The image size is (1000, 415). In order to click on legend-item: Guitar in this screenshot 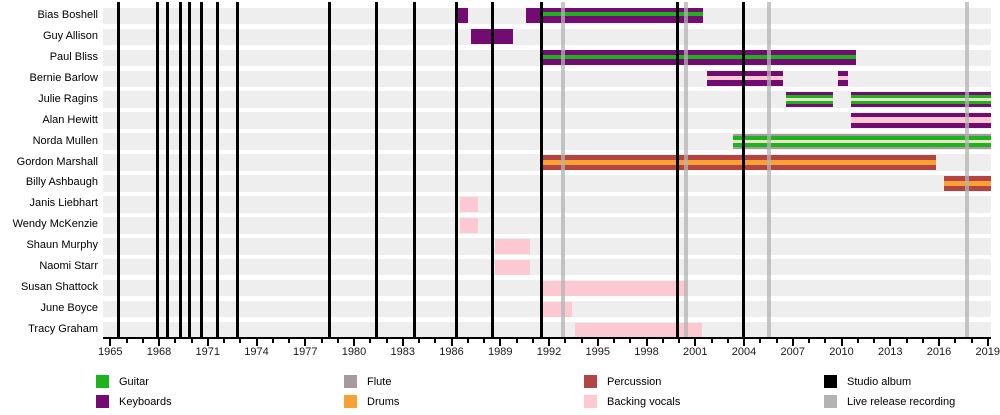, I will do `click(122, 381)`.